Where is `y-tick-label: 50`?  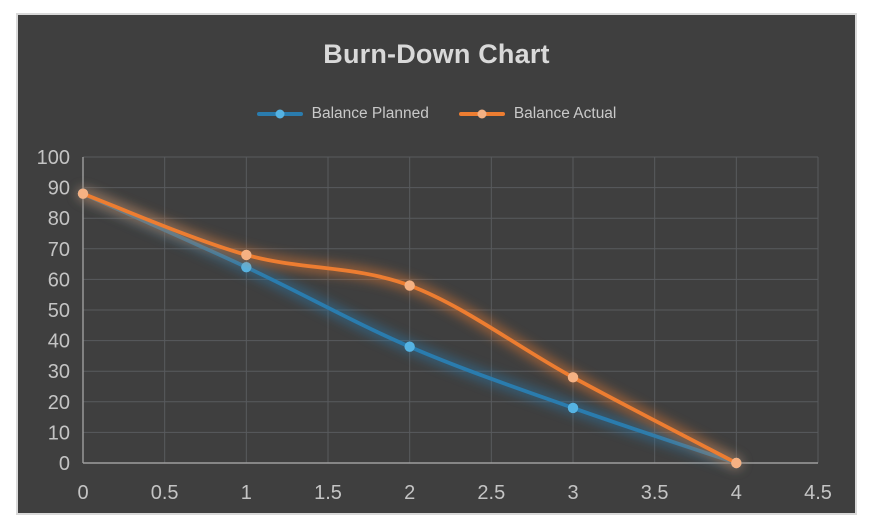
y-tick-label: 50 is located at coordinates (59, 311).